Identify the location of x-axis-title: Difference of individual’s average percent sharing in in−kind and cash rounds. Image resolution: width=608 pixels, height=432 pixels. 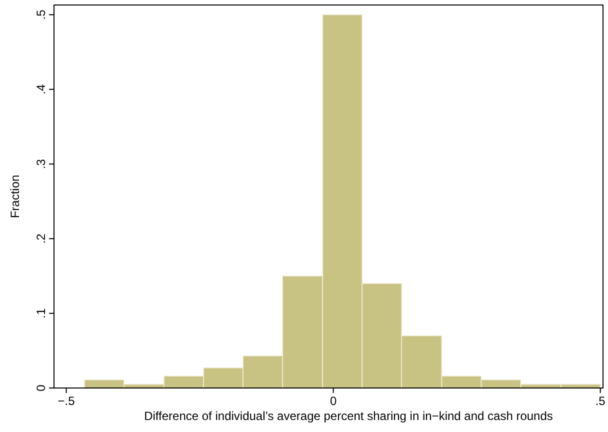
(348, 416).